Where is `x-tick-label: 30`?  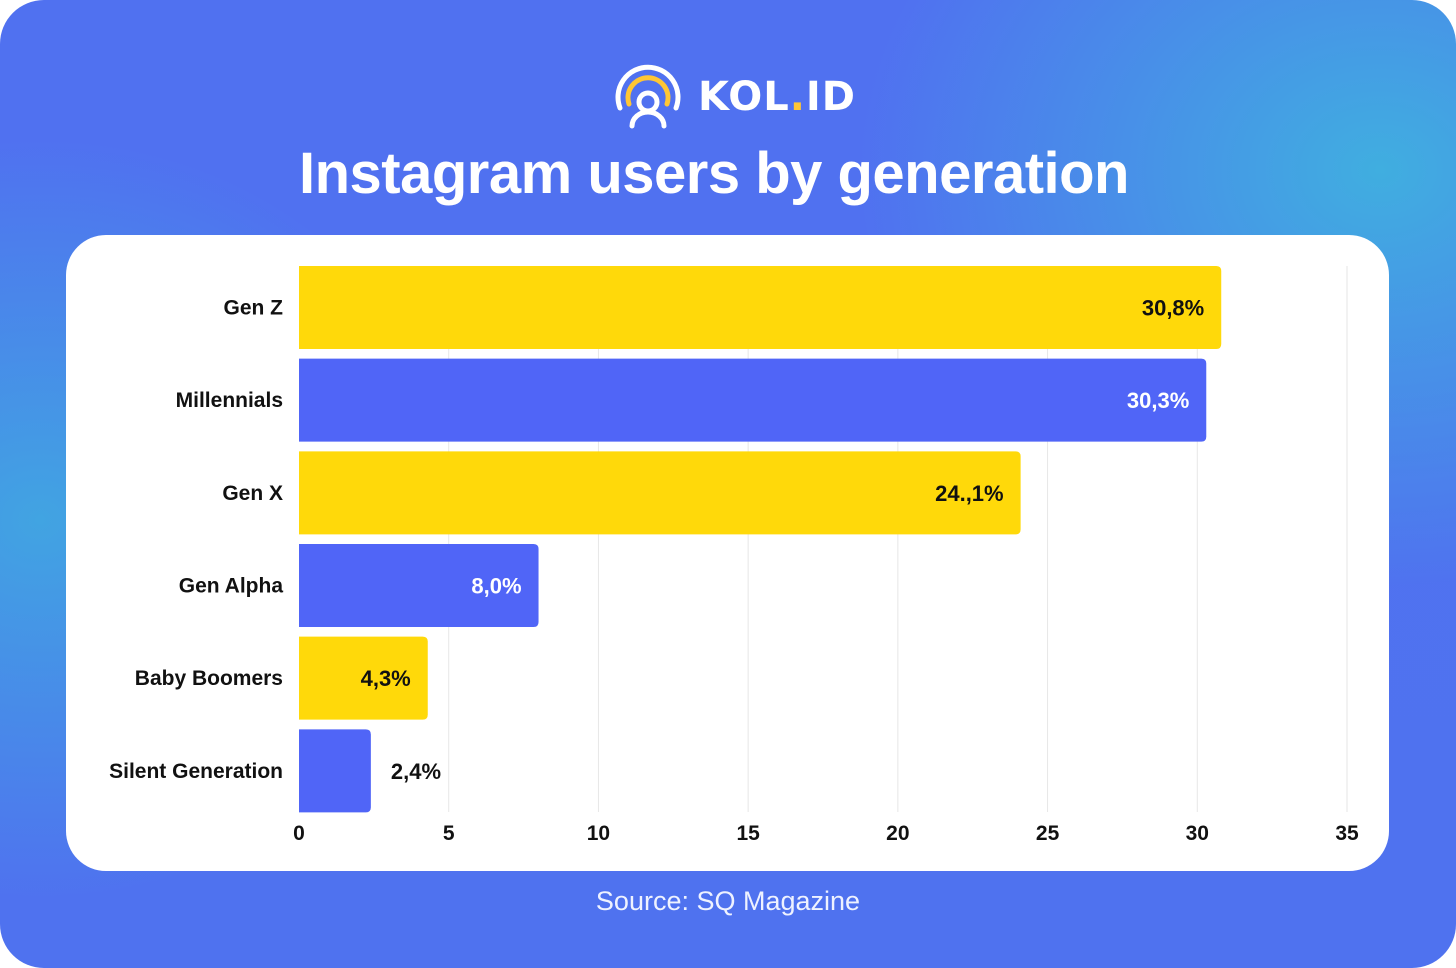 x-tick-label: 30 is located at coordinates (1197, 833).